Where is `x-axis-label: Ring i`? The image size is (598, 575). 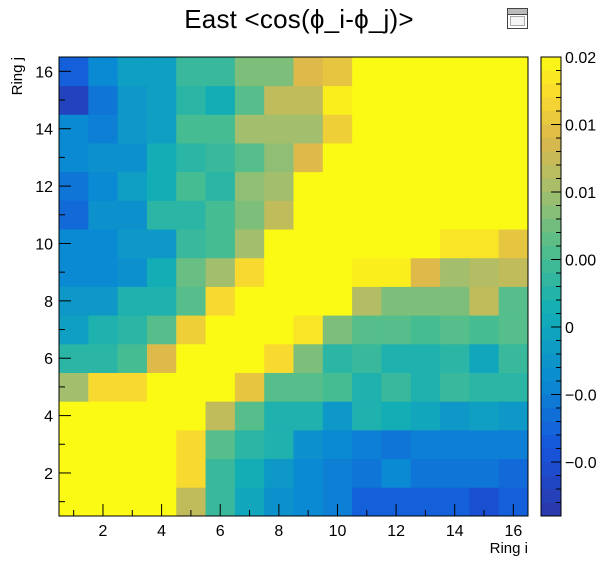
x-axis-label: Ring i is located at coordinates (509, 548).